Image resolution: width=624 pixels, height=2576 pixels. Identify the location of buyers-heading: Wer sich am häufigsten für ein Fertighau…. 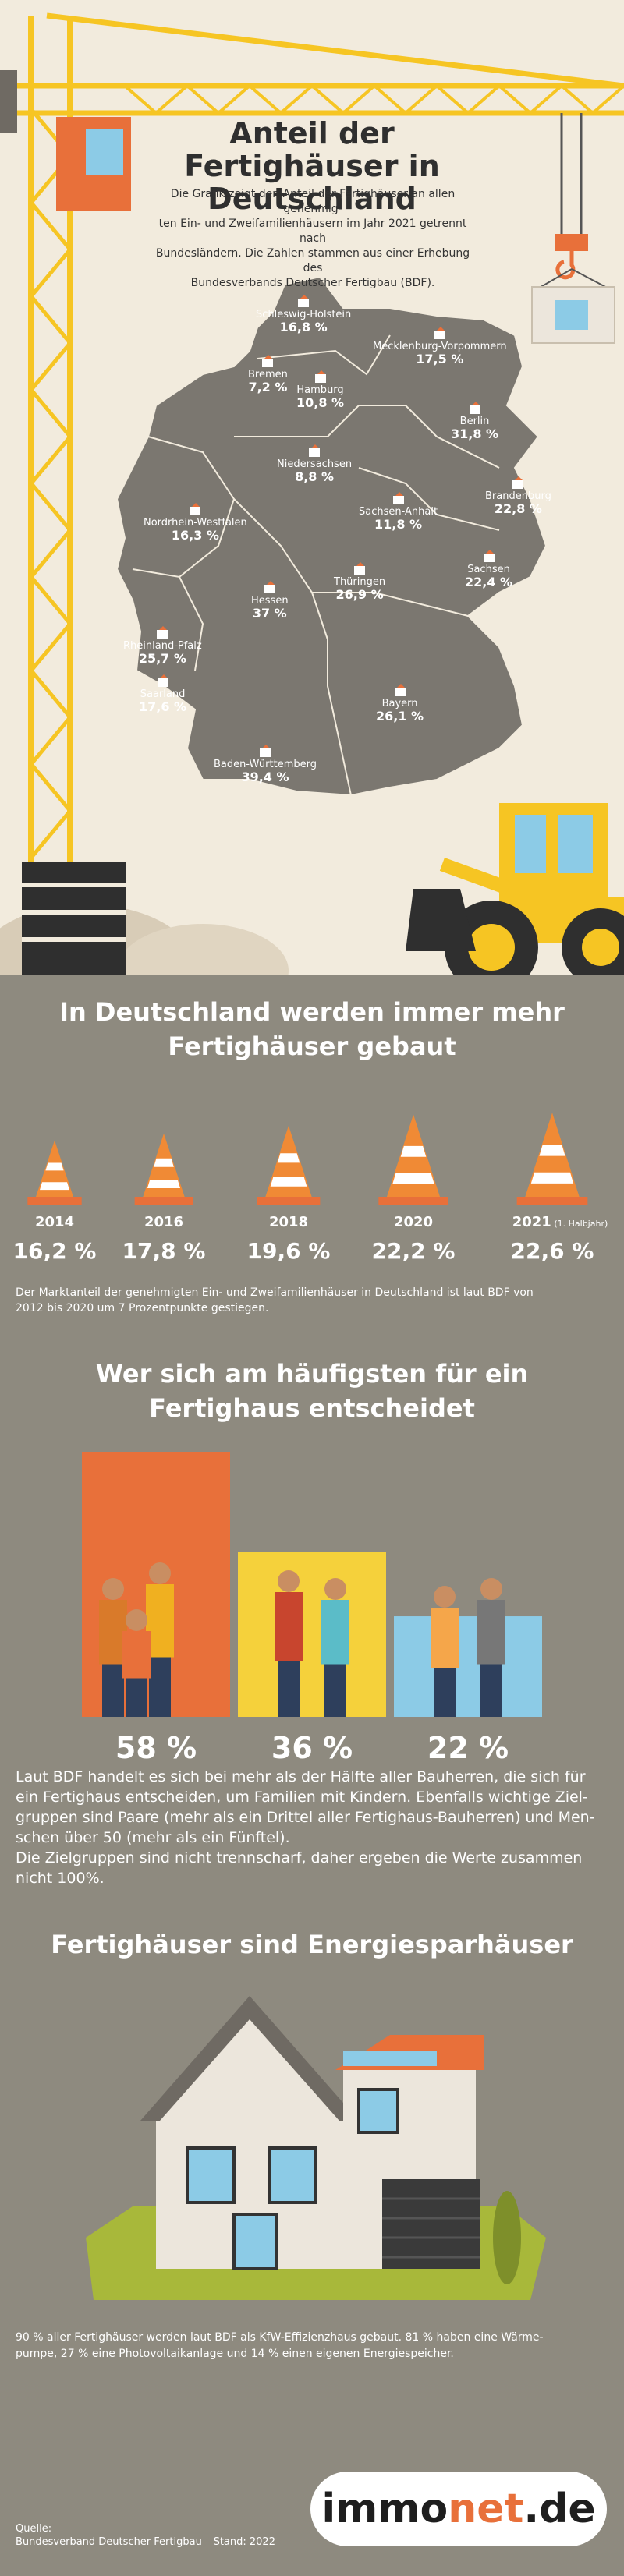
(312, 1391).